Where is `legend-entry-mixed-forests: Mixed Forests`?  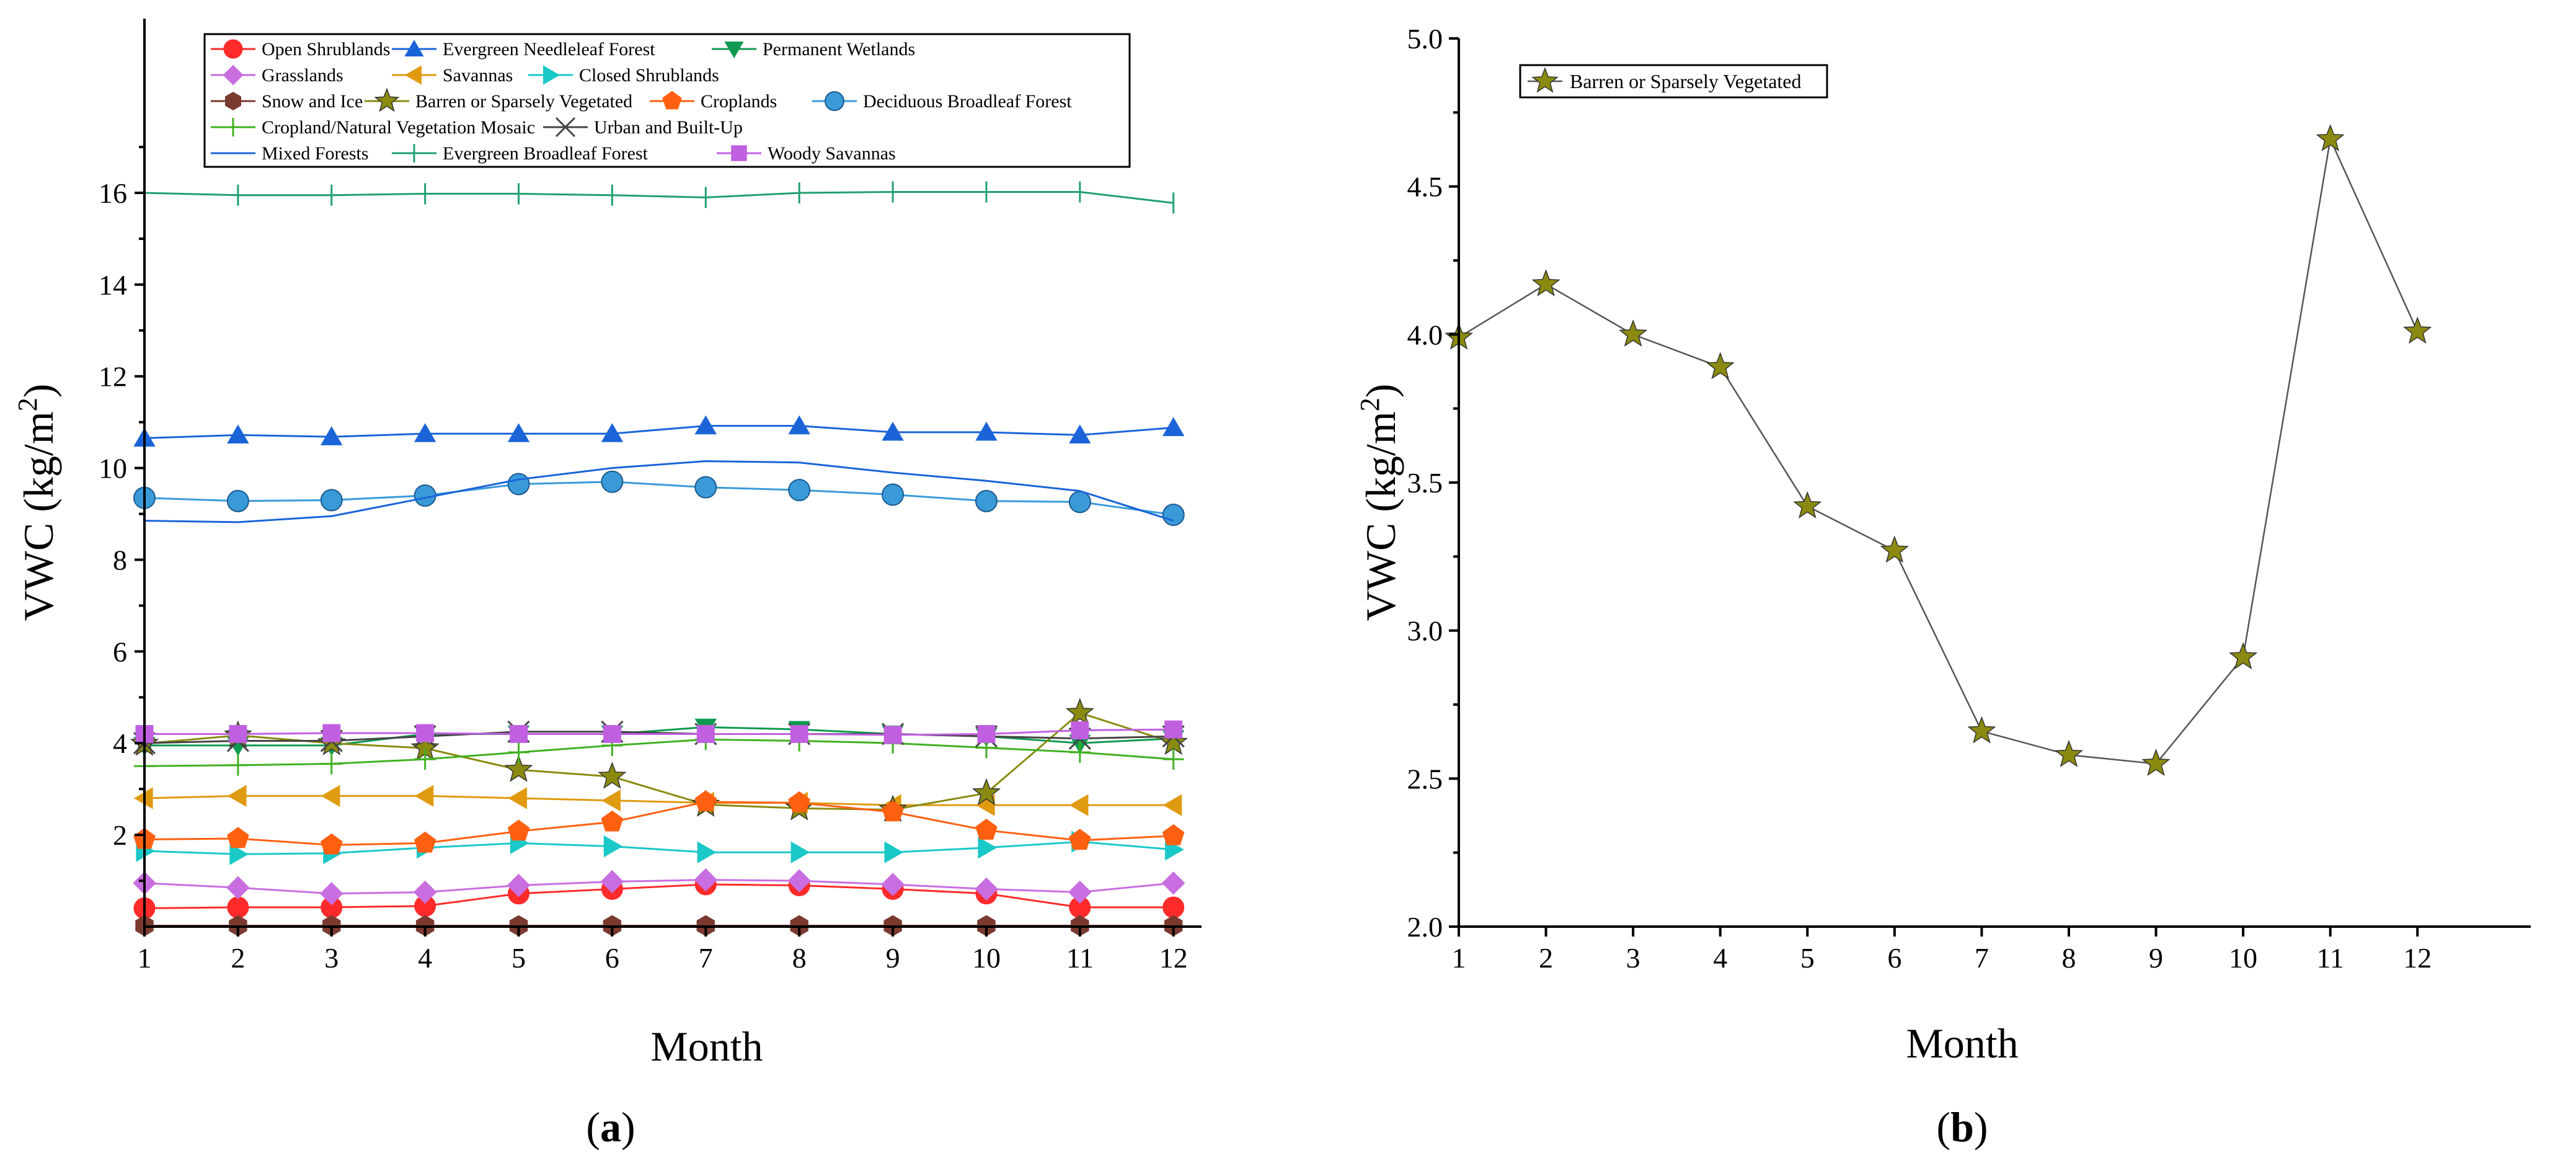
legend-entry-mixed-forests: Mixed Forests is located at coordinates (290, 153).